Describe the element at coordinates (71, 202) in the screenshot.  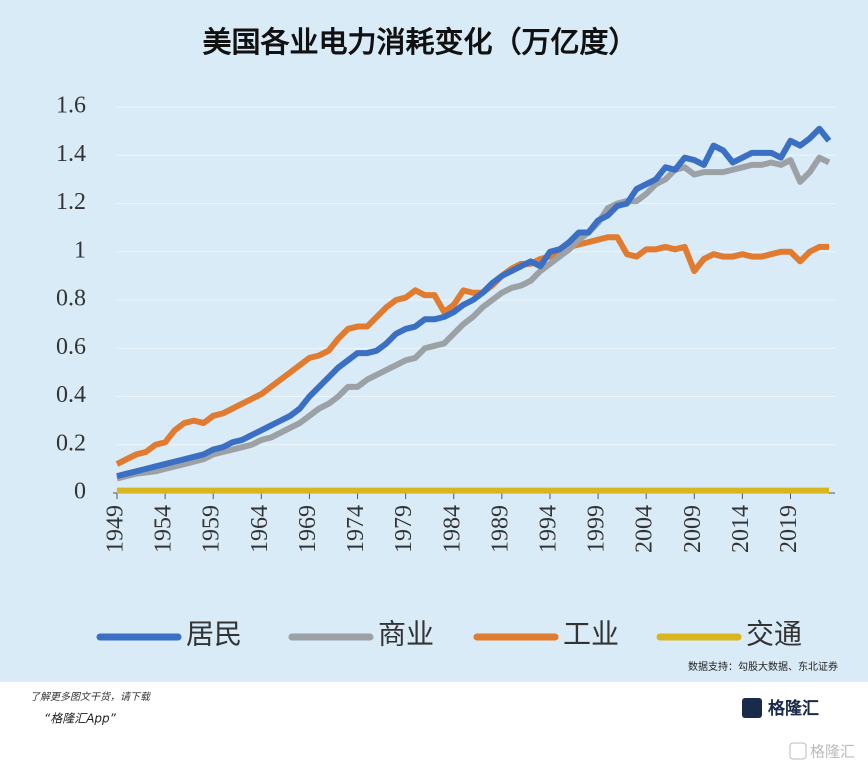
I see `y-tick-label: 1.2` at that location.